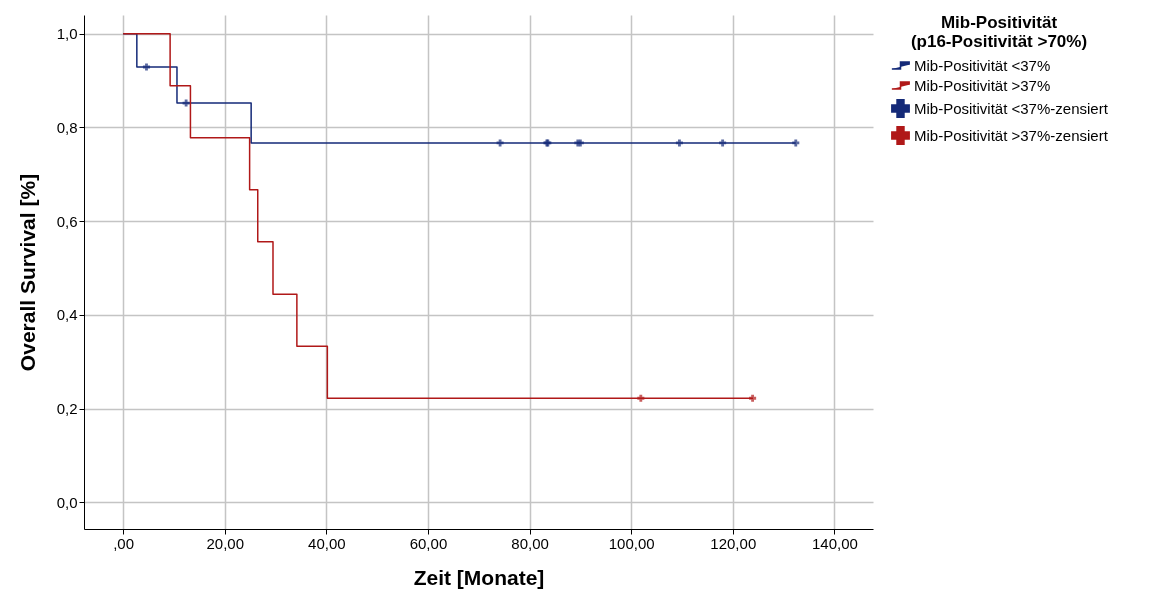 The width and height of the screenshot is (1172, 603). I want to click on legend-title: Mib-Positivität (p16-Positivität >70%), so click(999, 32).